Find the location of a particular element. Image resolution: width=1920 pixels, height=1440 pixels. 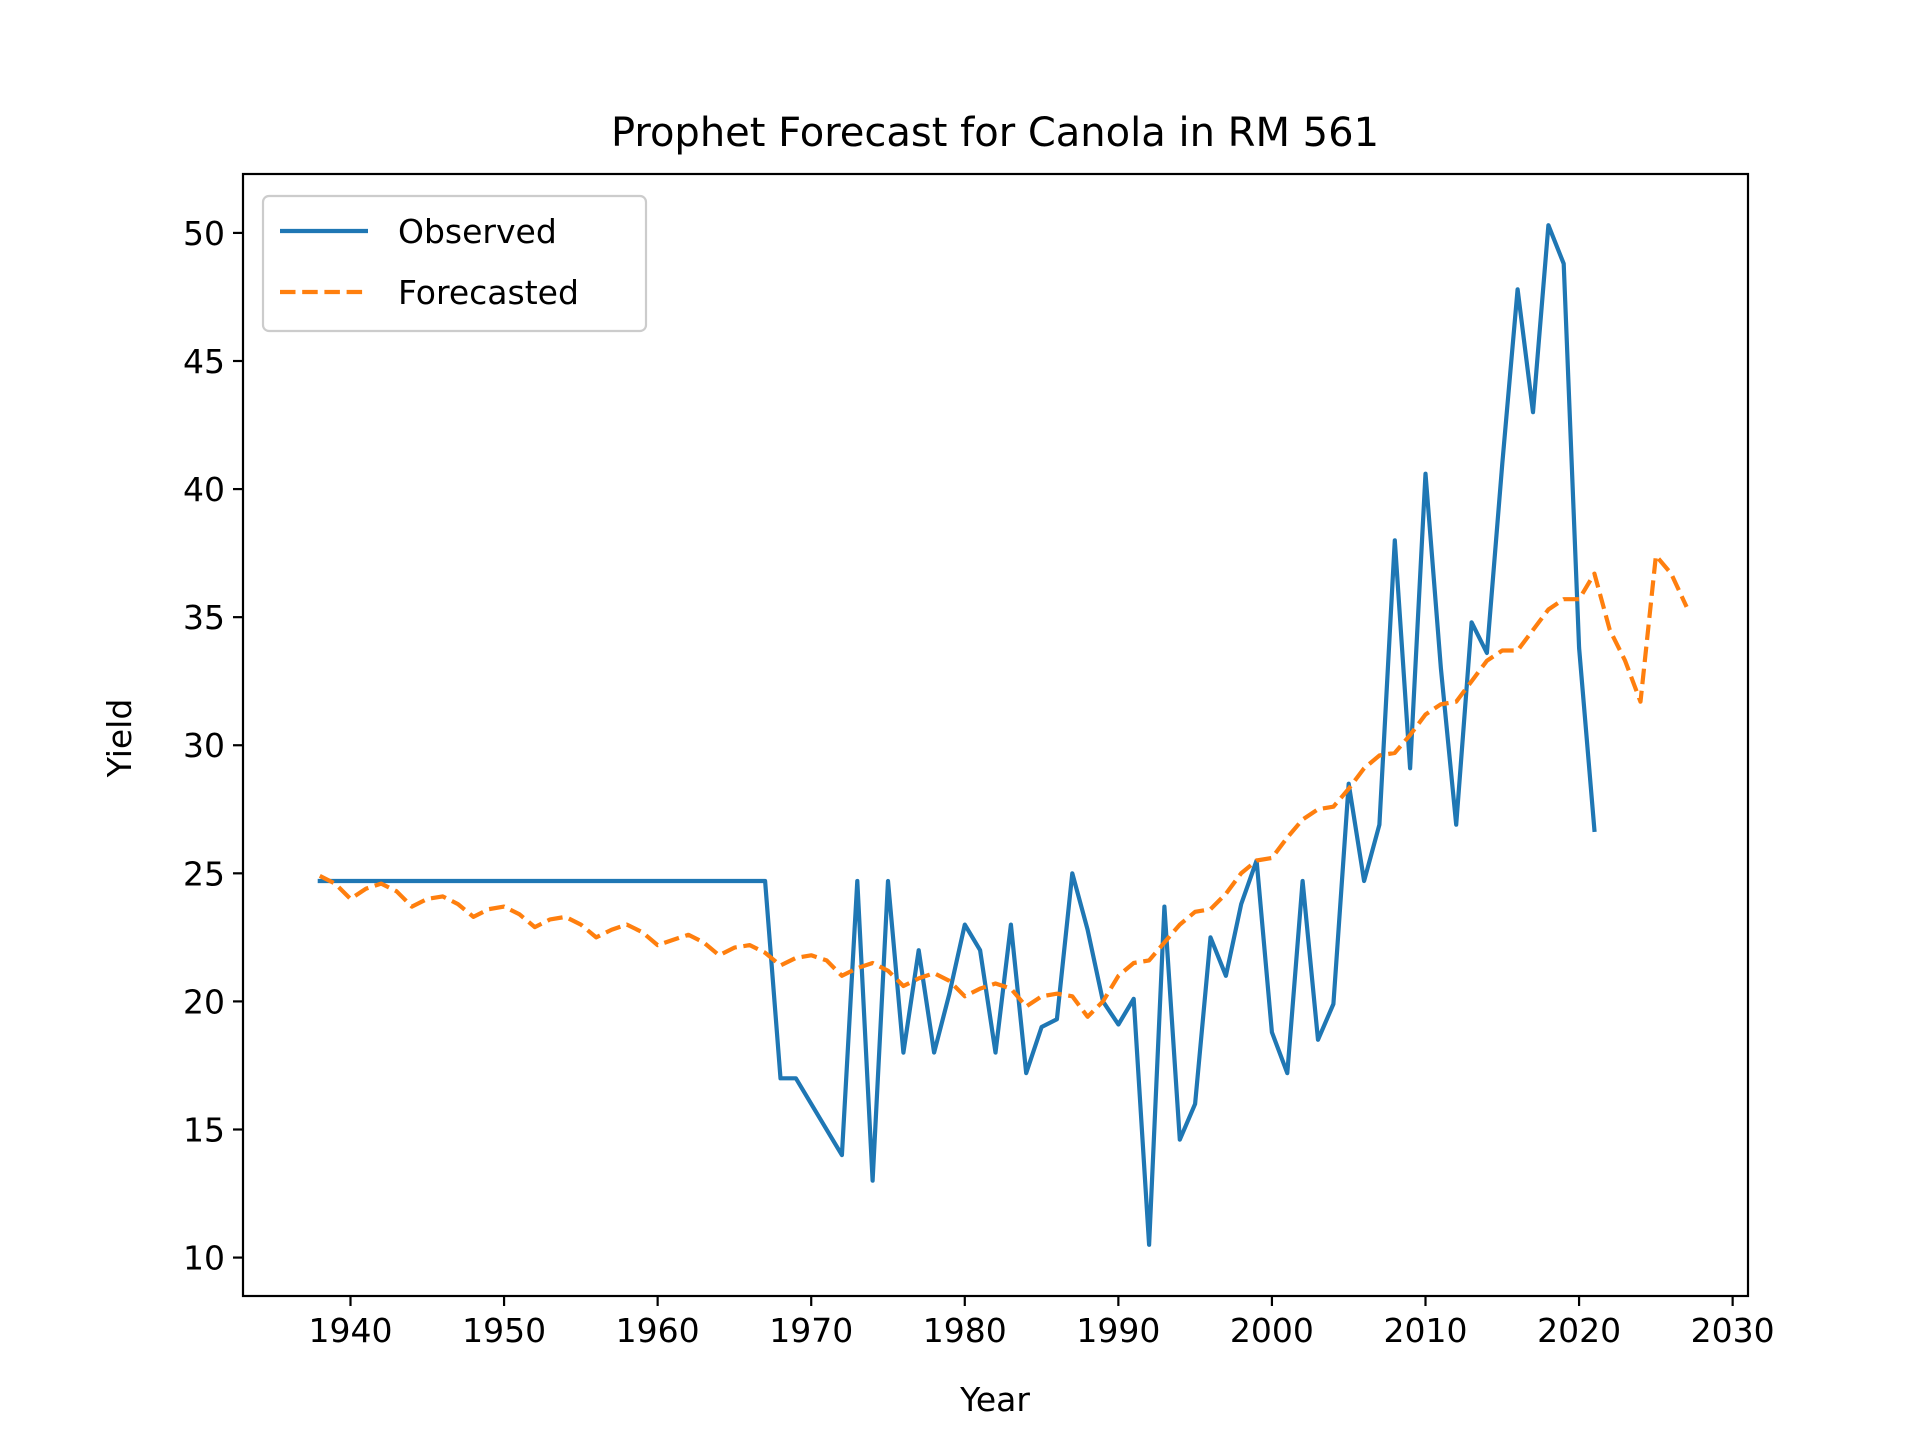

x-axis-label: Year is located at coordinates (994, 1399).